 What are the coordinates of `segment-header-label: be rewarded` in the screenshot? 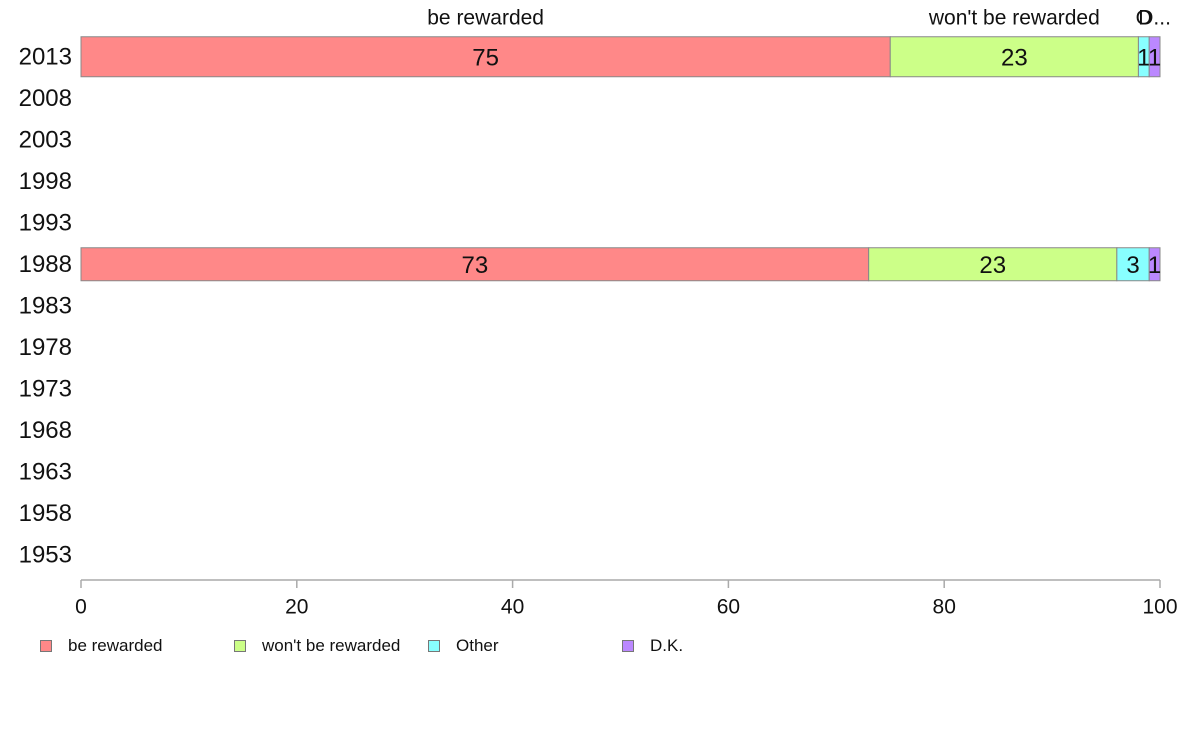 It's located at (485, 18).